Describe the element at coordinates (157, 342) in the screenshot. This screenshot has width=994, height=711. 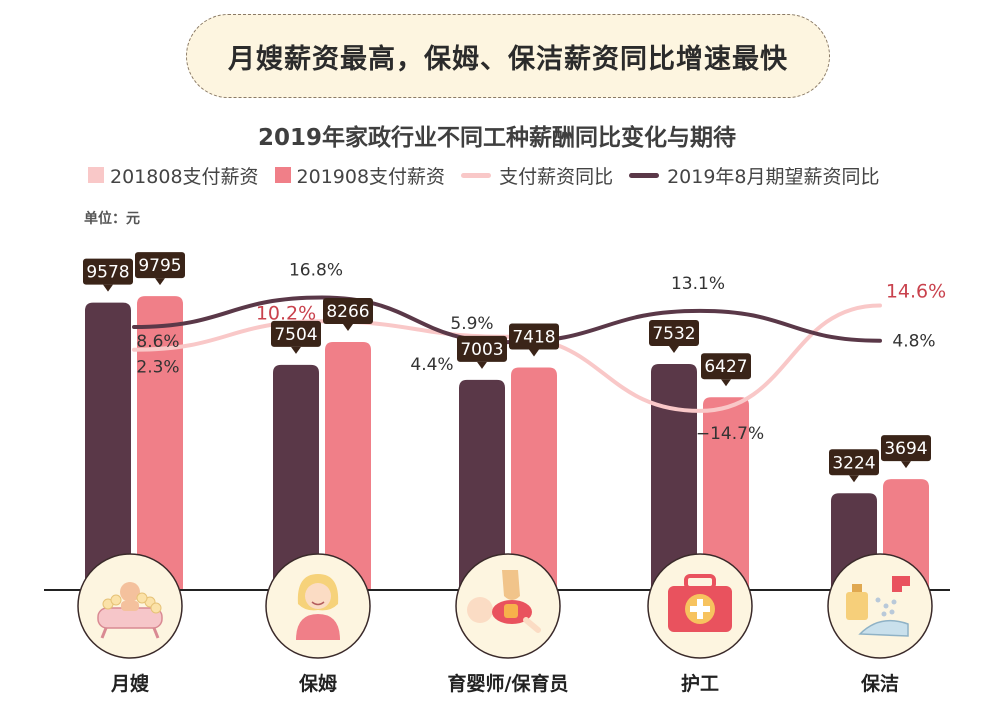
I see `expected-yoy-label-0: 8.6%` at that location.